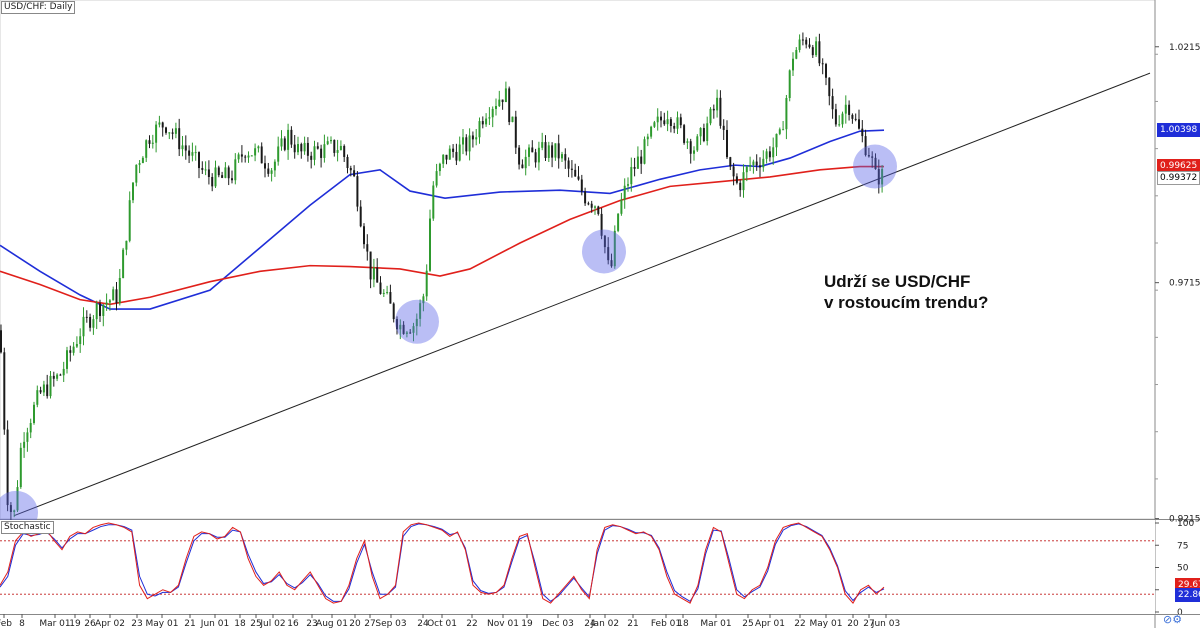 This screenshot has width=1200, height=628. I want to click on time-tick-label: Dec 03, so click(558, 623).